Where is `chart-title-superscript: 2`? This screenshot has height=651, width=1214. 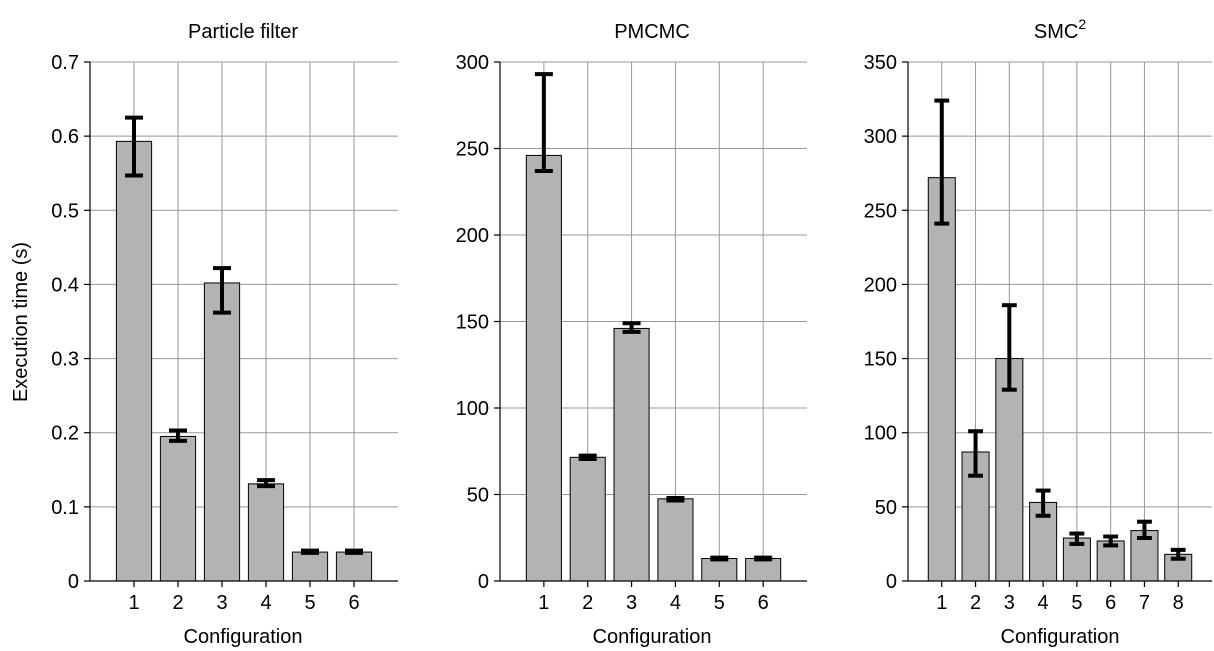 chart-title-superscript: 2 is located at coordinates (1082, 24).